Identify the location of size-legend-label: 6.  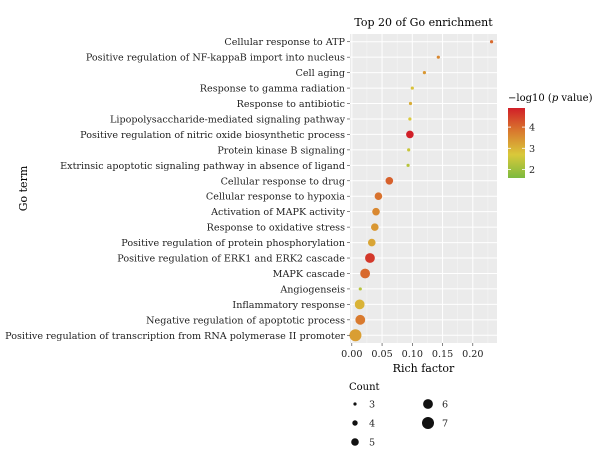
(445, 405).